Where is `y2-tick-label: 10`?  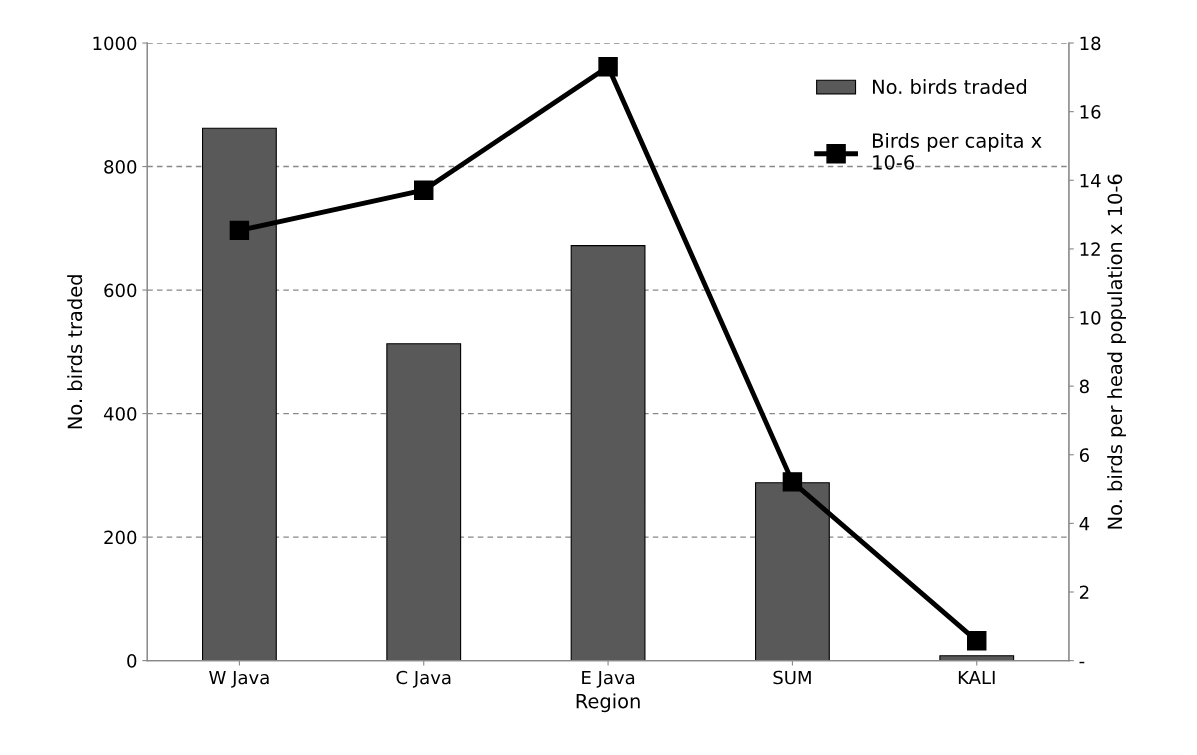 y2-tick-label: 10 is located at coordinates (1090, 317).